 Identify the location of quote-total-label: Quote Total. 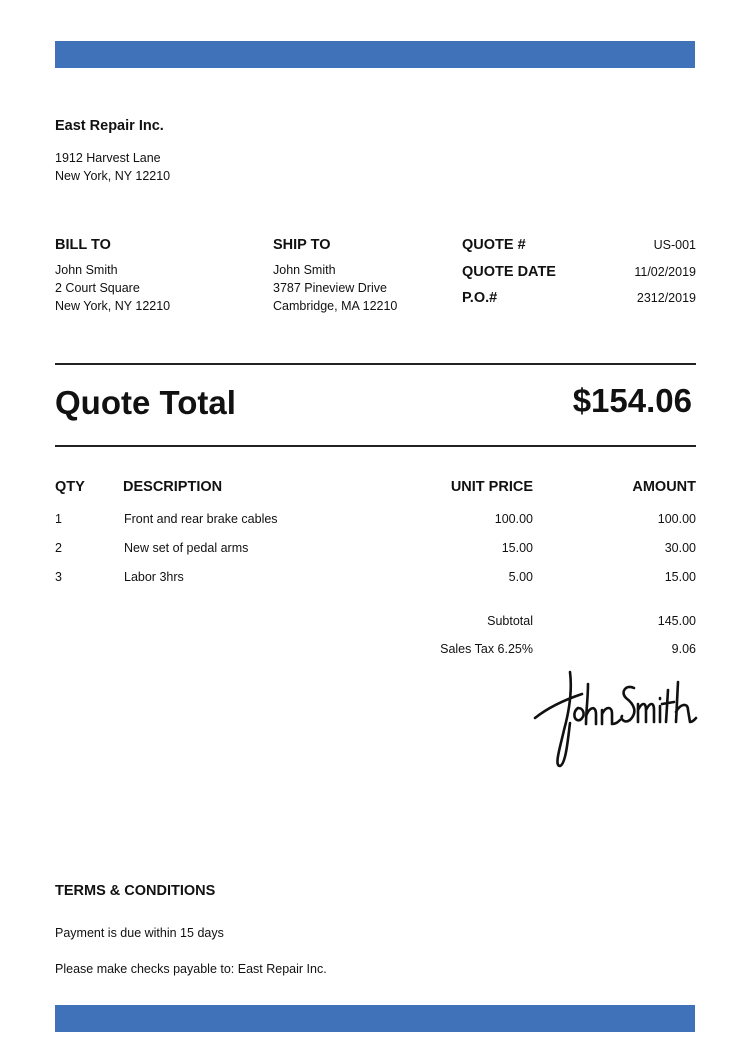
(145, 402).